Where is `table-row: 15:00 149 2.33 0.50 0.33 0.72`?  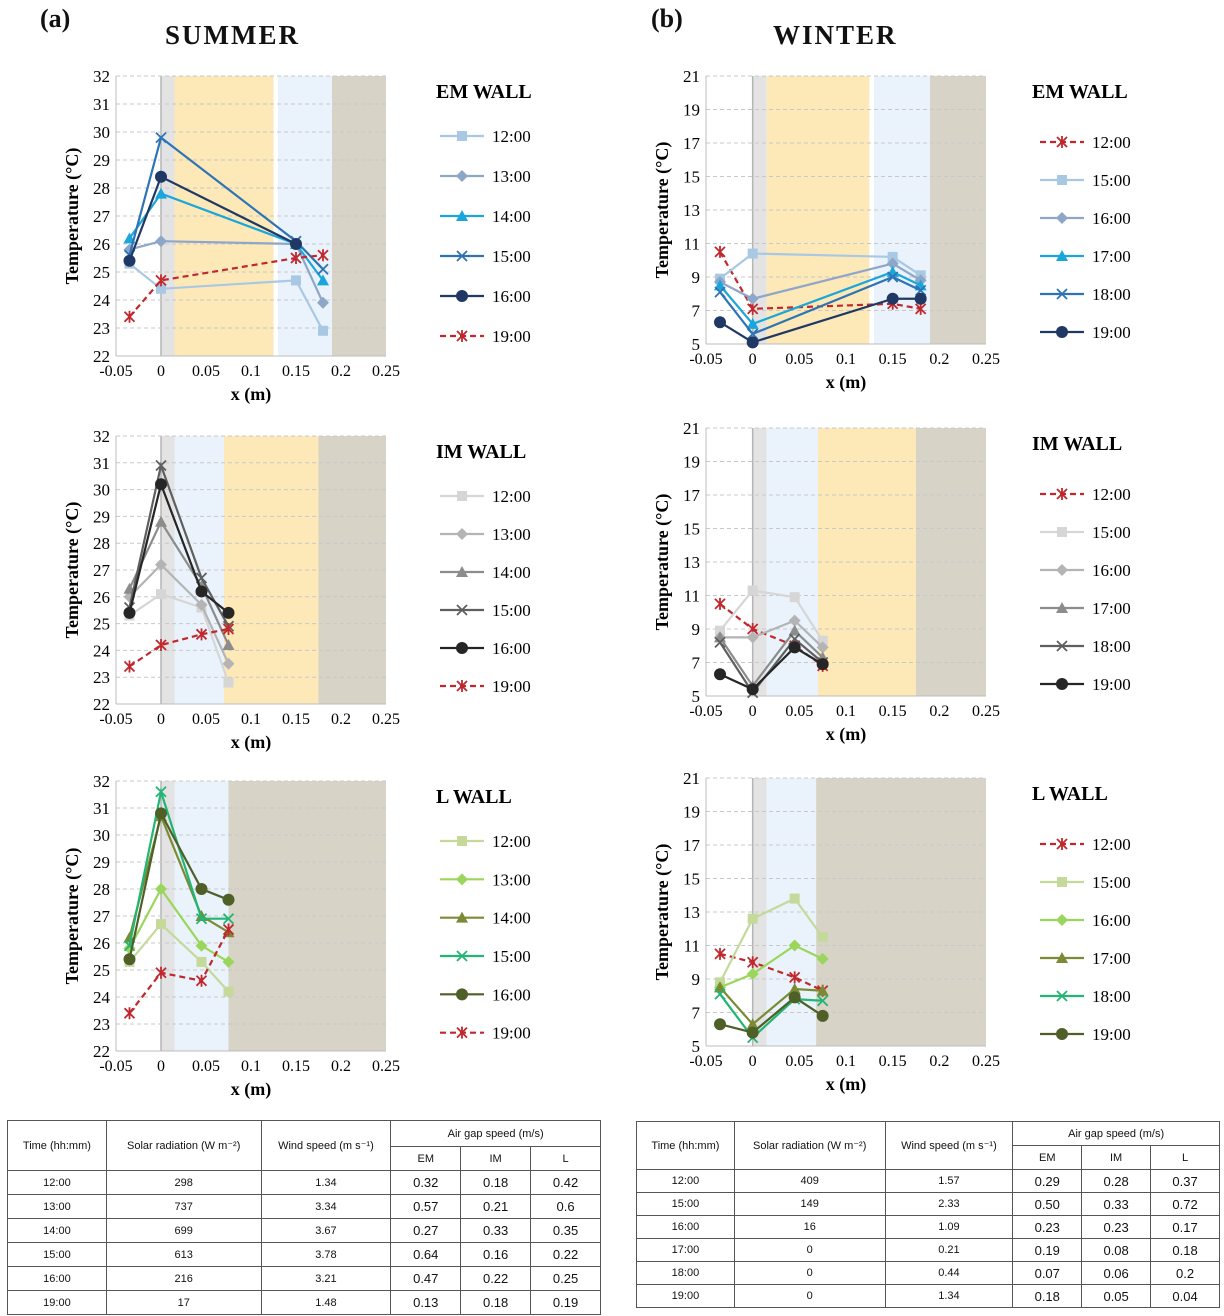
table-row: 15:00 149 2.33 0.50 0.33 0.72 is located at coordinates (928, 1204).